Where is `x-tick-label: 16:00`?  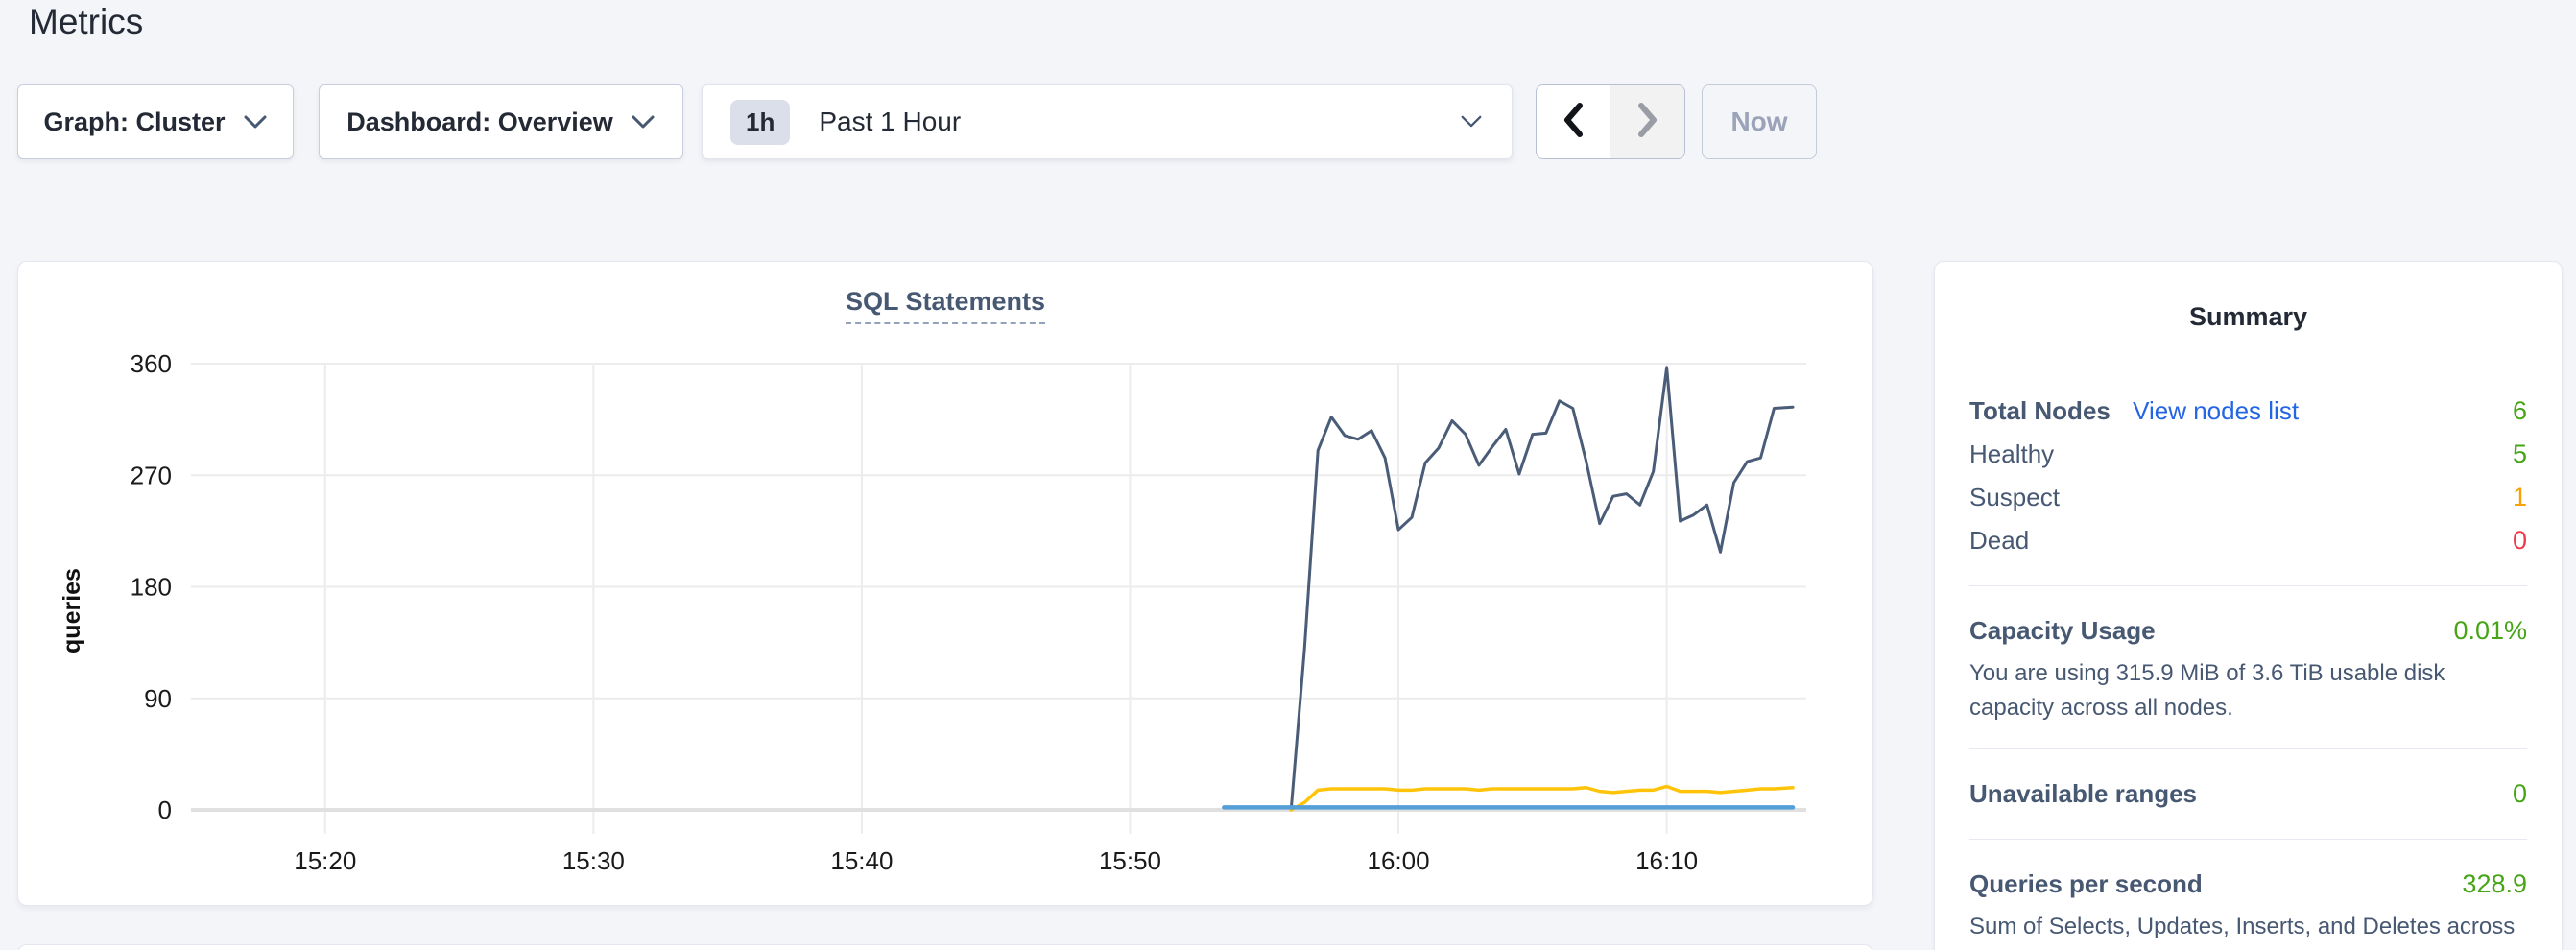 x-tick-label: 16:00 is located at coordinates (1399, 860).